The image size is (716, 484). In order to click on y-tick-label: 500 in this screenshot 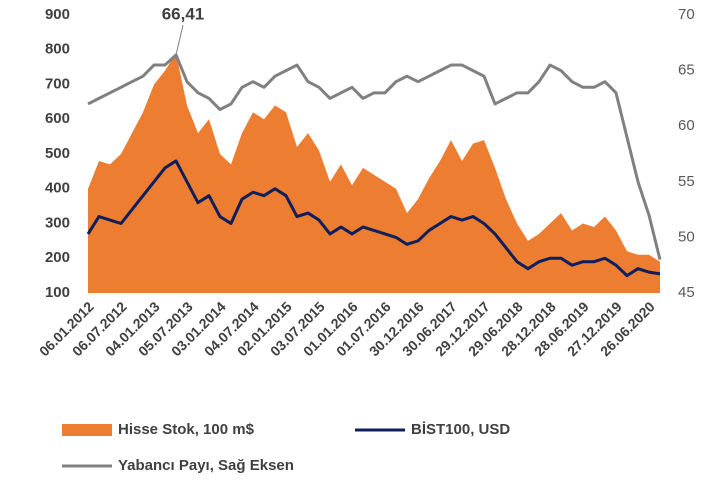, I will do `click(57, 153)`.